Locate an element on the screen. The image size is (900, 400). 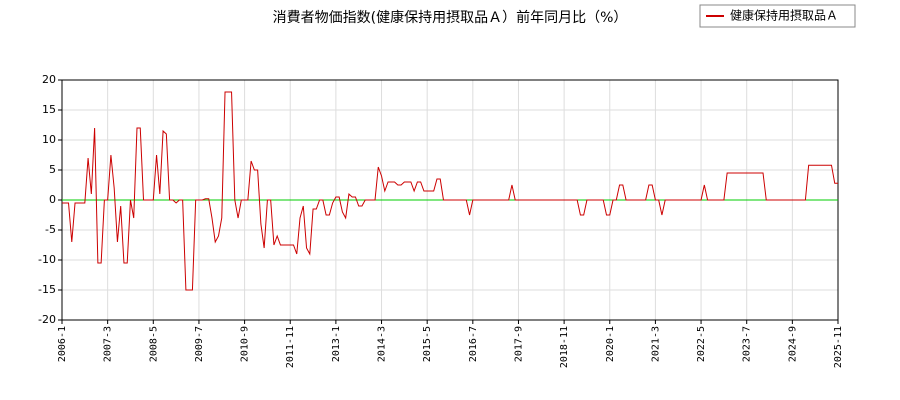
chart-title: 消費者物価指数(健康保持用摂取品Ａ）前年同月比（%） is located at coordinates (450, 17).